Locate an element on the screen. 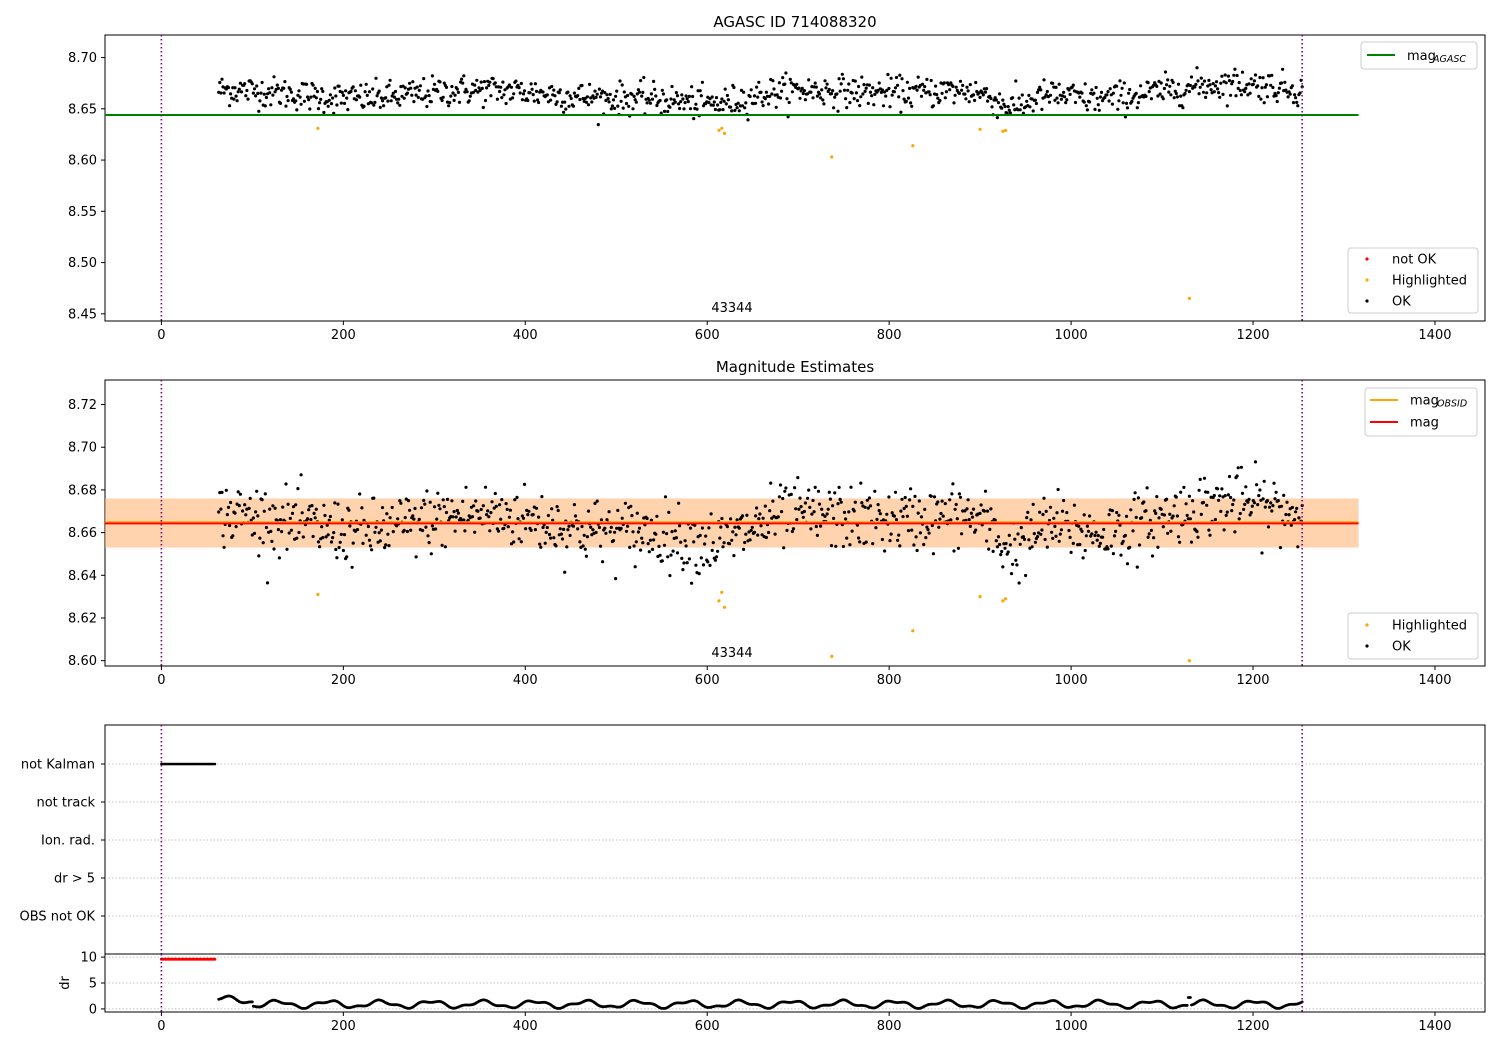 The width and height of the screenshot is (1500, 1050). legend-label: Highlighted is located at coordinates (1429, 281).